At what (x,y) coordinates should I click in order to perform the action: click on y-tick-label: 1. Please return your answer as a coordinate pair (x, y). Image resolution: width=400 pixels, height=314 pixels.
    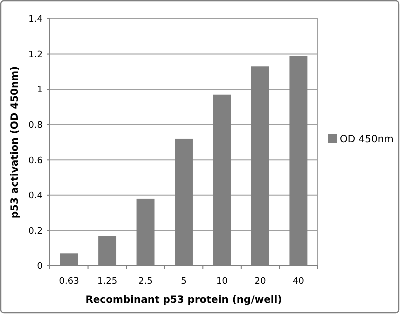
    Looking at the image, I should click on (40, 91).